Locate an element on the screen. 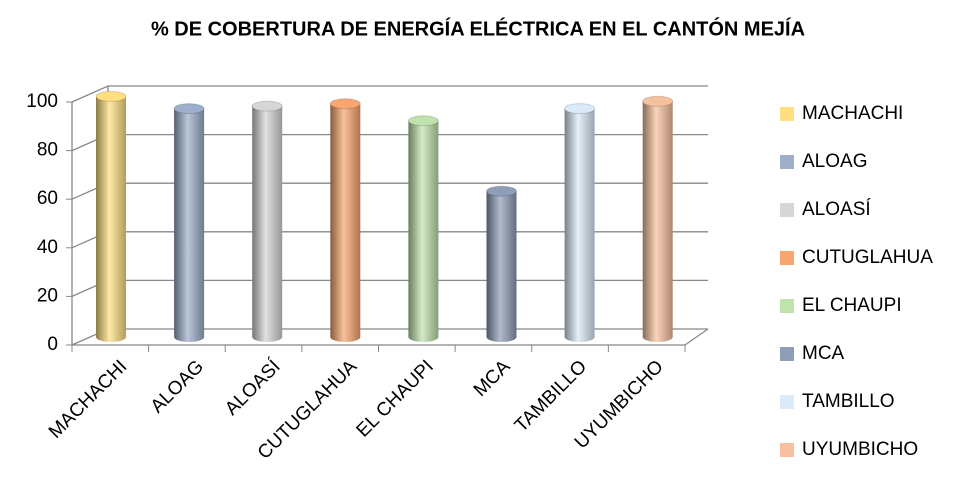 The image size is (957, 482). y-tick-label: 60 is located at coordinates (47, 198).